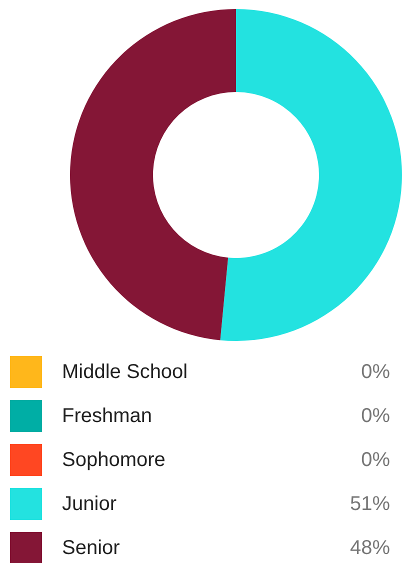 The image size is (402, 563). I want to click on legend-label: Junior, so click(90, 504).